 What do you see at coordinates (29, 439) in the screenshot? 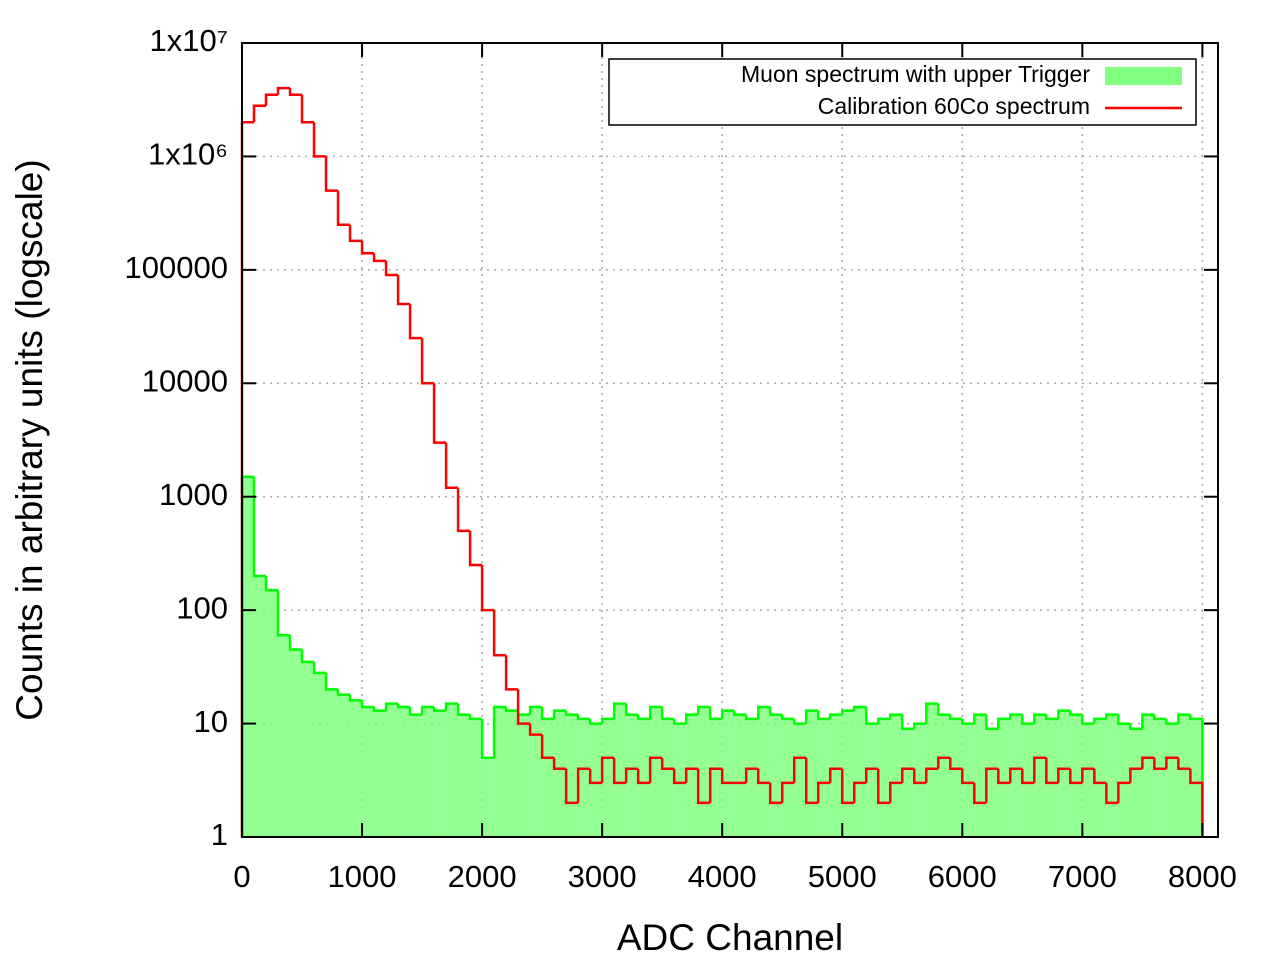
I see `y-axis-label: Counts in arbitrary units (logscale)` at bounding box center [29, 439].